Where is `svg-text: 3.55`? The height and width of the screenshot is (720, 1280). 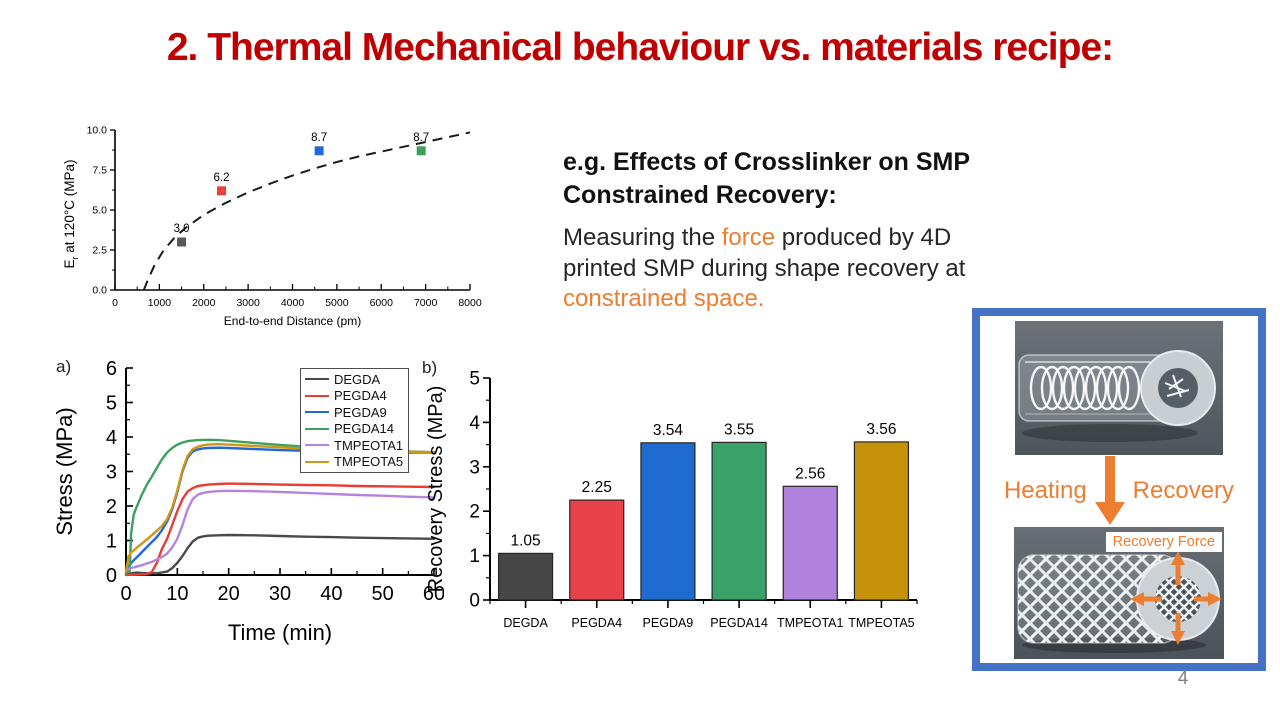 svg-text: 3.55 is located at coordinates (739, 429).